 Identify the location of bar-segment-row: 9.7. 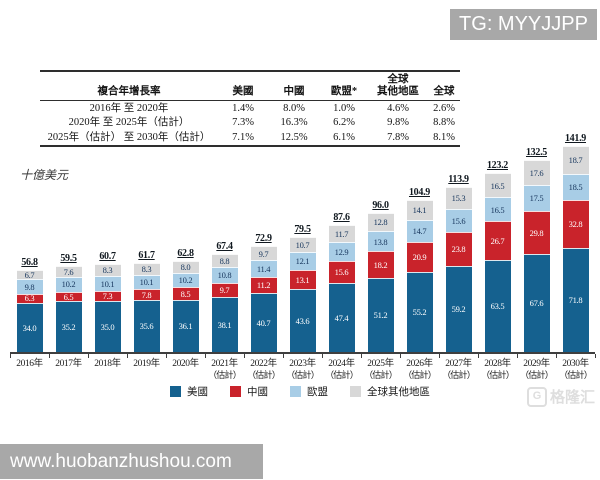
(263, 253).